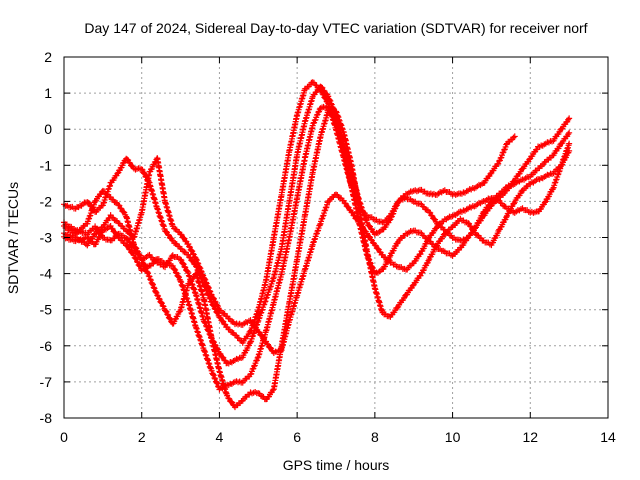 This screenshot has width=640, height=480. Describe the element at coordinates (46, 201) in the screenshot. I see `y-tick-label: -2` at that location.